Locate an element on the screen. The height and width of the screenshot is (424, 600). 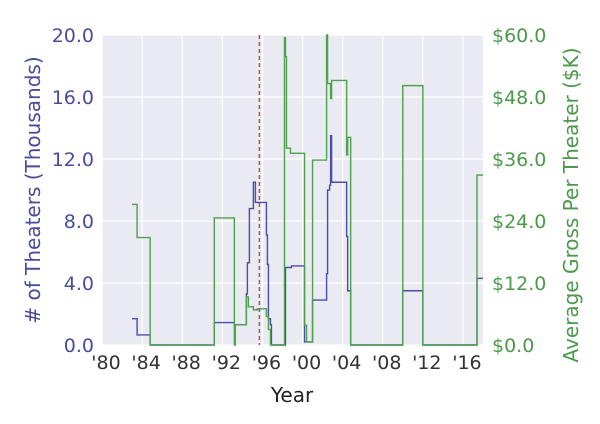
y2-tick-label: $60.0 is located at coordinates (519, 36).